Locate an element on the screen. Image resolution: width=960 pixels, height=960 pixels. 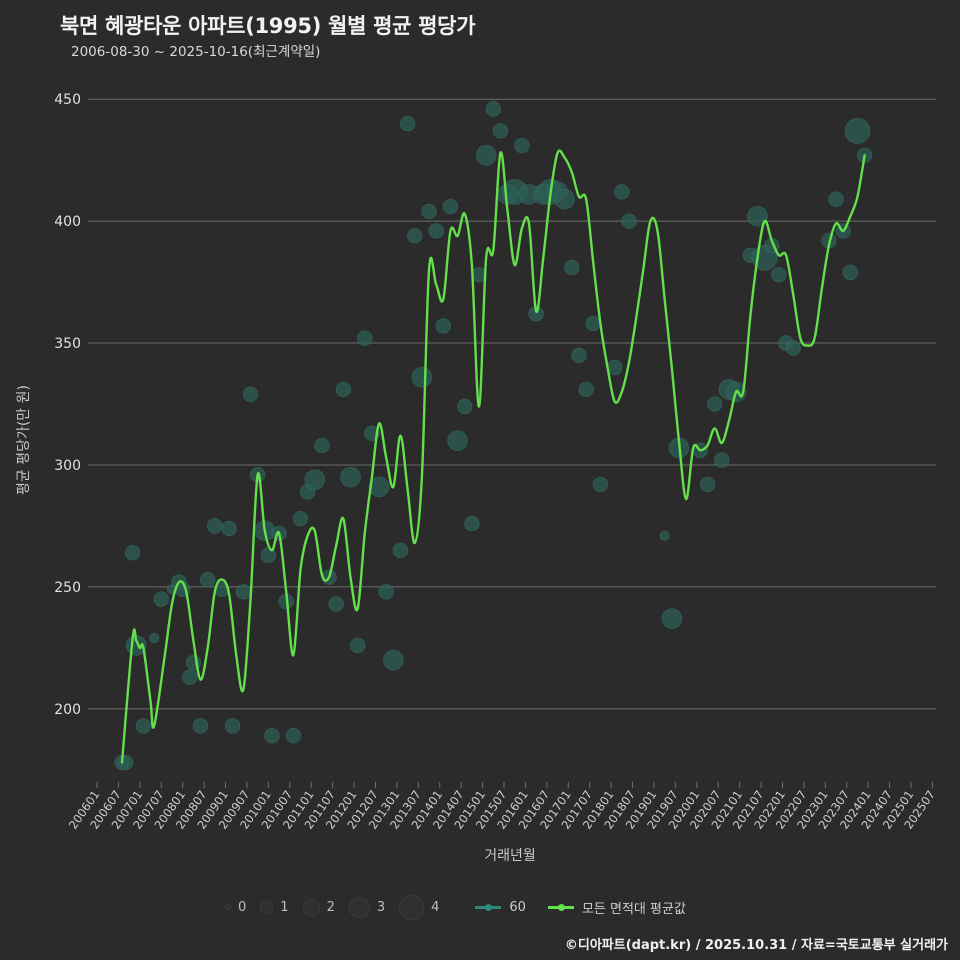
legend-size-item: 3 is located at coordinates (371, 907).